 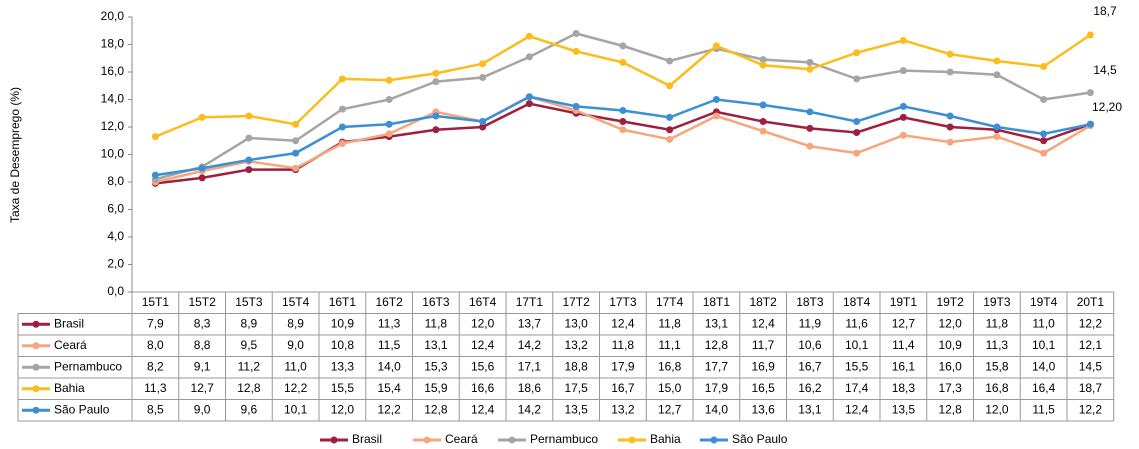 What do you see at coordinates (436, 366) in the screenshot?
I see `table-cell: 15,3` at bounding box center [436, 366].